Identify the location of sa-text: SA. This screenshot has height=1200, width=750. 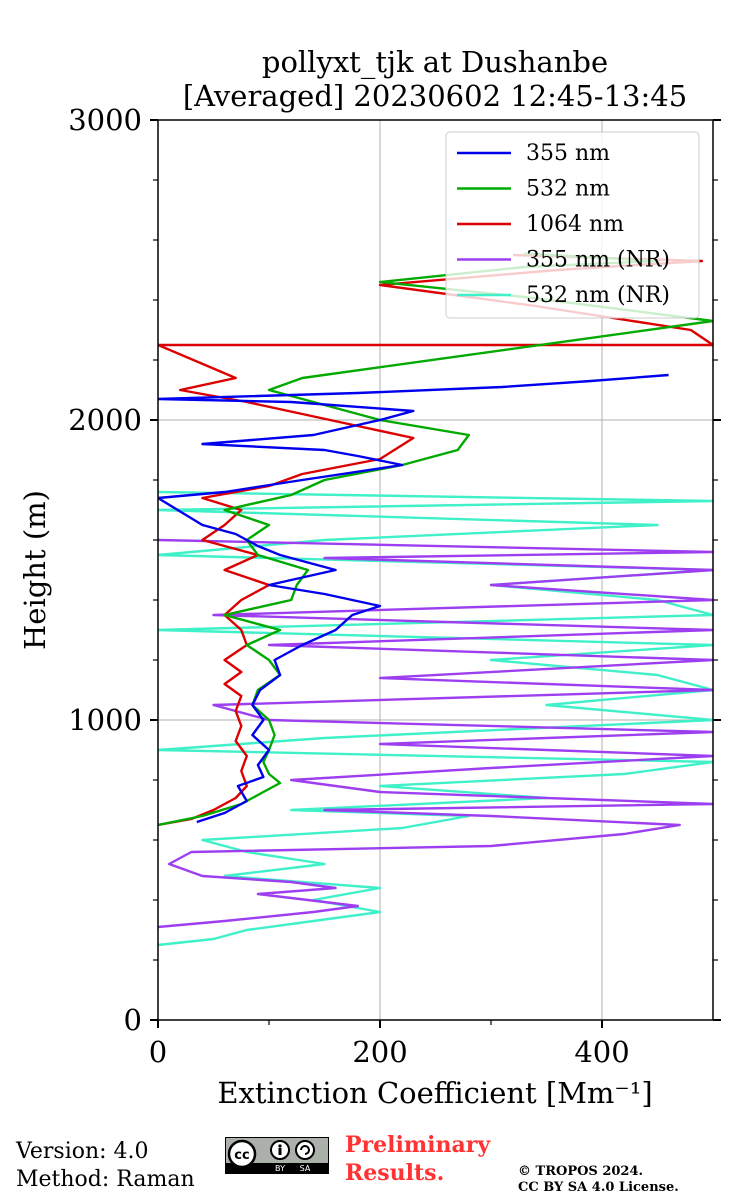
(305, 1168).